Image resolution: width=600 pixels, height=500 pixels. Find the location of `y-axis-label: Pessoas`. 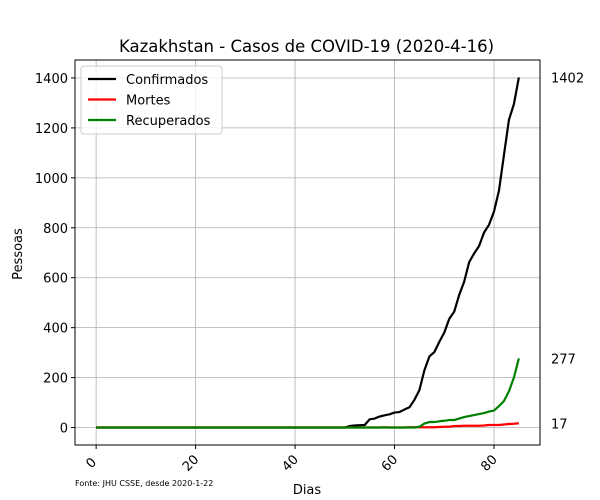

y-axis-label: Pessoas is located at coordinates (18, 254).